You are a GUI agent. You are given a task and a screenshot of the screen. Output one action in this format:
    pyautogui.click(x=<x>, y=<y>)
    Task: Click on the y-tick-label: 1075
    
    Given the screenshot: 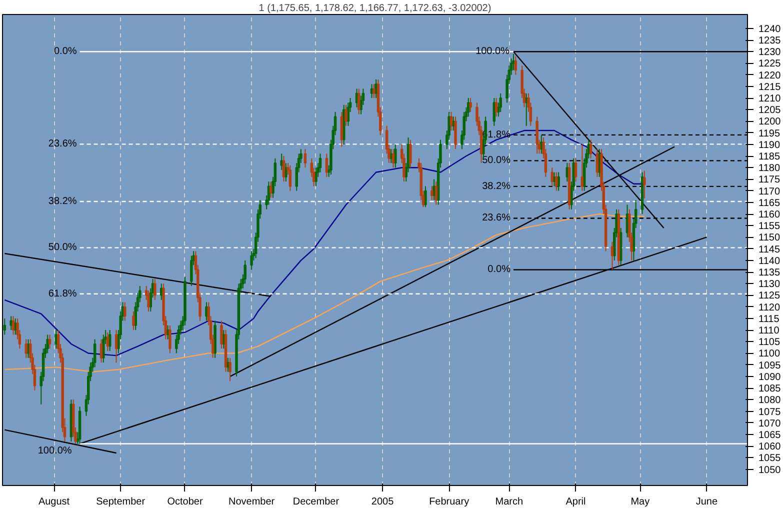 What is the action you would take?
    pyautogui.click(x=770, y=412)
    